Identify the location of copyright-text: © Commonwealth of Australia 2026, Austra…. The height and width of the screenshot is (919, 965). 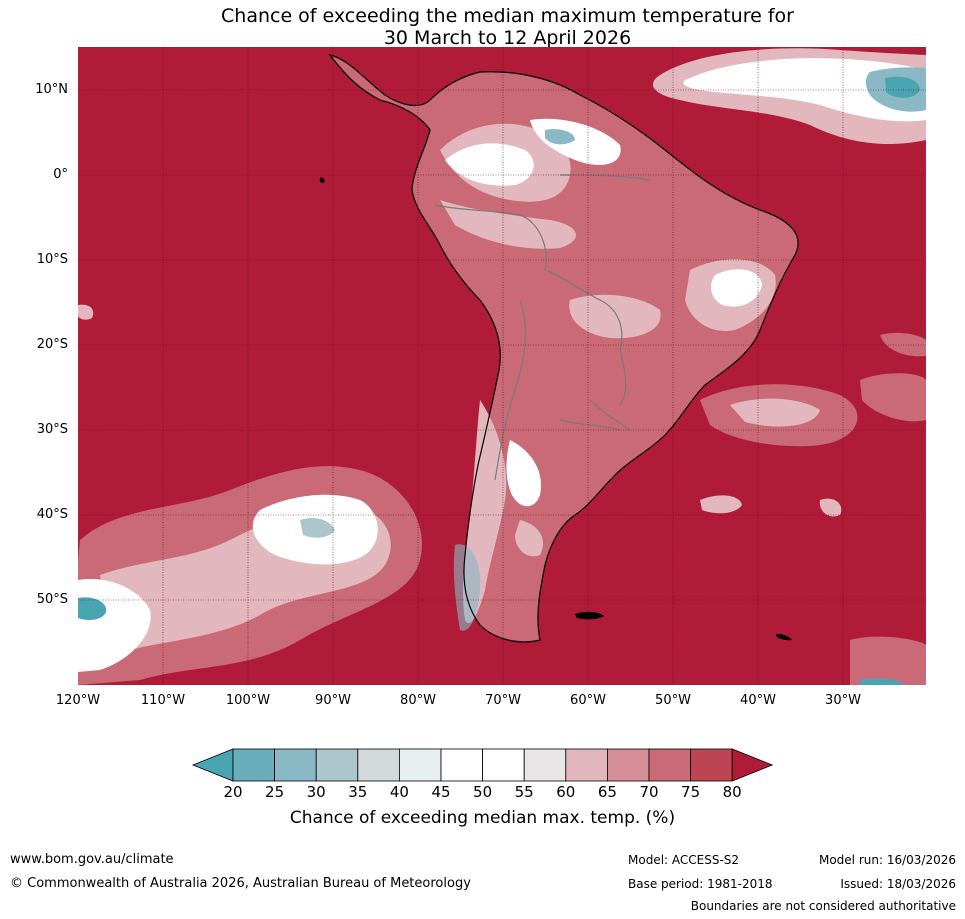
(240, 883).